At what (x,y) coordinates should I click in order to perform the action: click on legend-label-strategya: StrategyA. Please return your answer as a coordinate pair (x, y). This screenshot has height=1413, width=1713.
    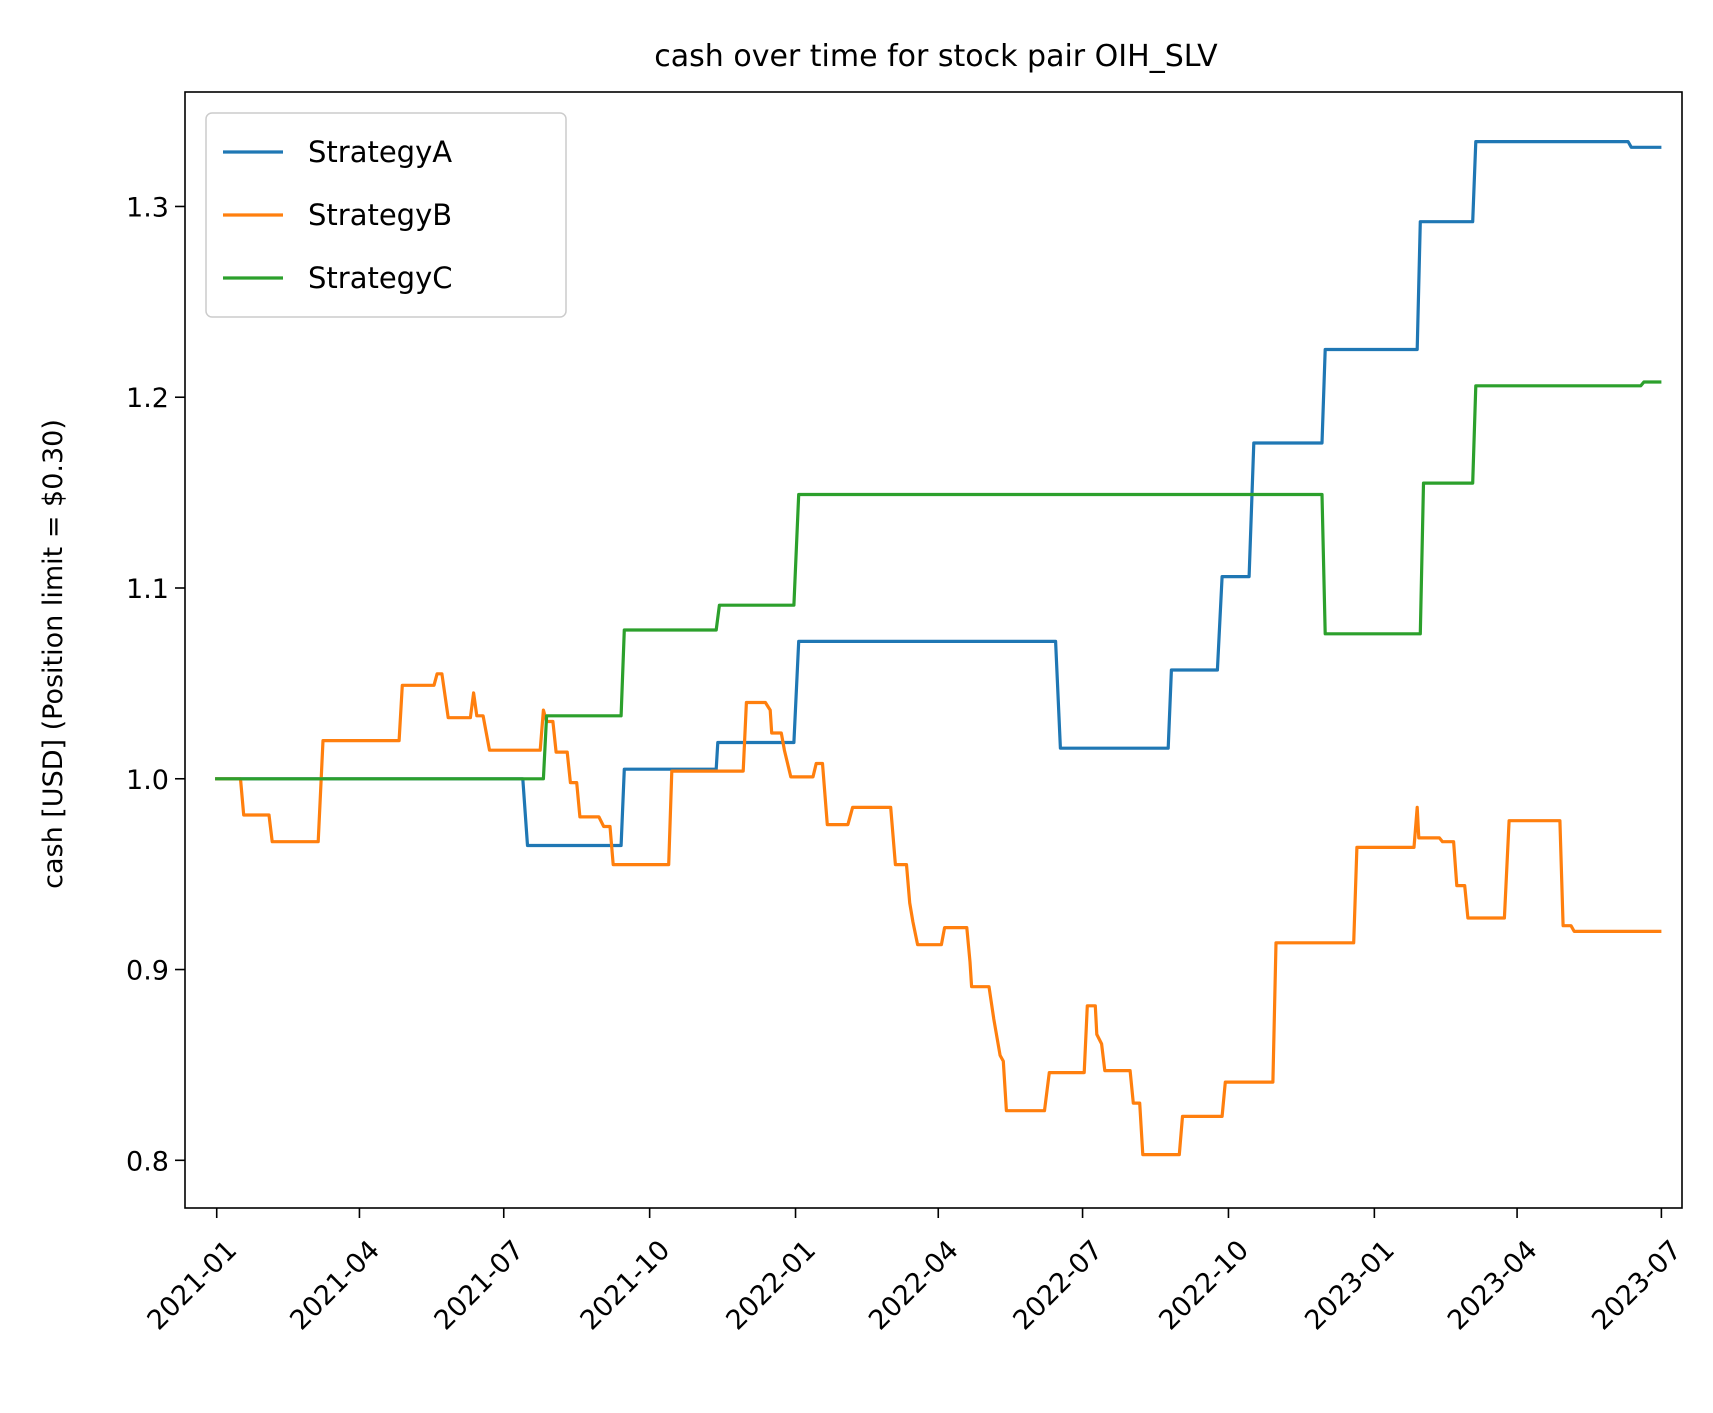
    Looking at the image, I should click on (380, 152).